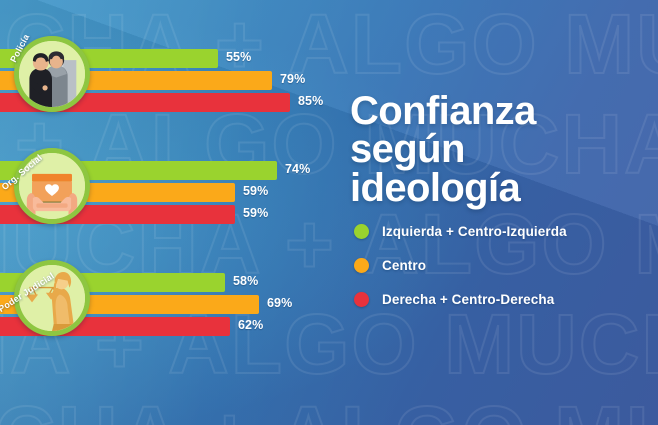 This screenshot has width=658, height=425. I want to click on legend-item-izquierda: Izquierda + Centro-Izquierda, so click(504, 231).